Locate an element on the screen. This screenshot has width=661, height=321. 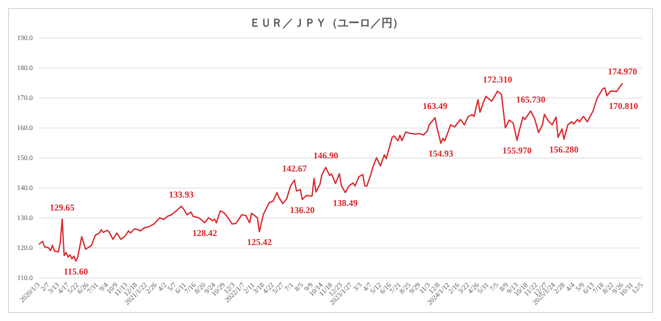
annotation: 142.67 is located at coordinates (295, 168).